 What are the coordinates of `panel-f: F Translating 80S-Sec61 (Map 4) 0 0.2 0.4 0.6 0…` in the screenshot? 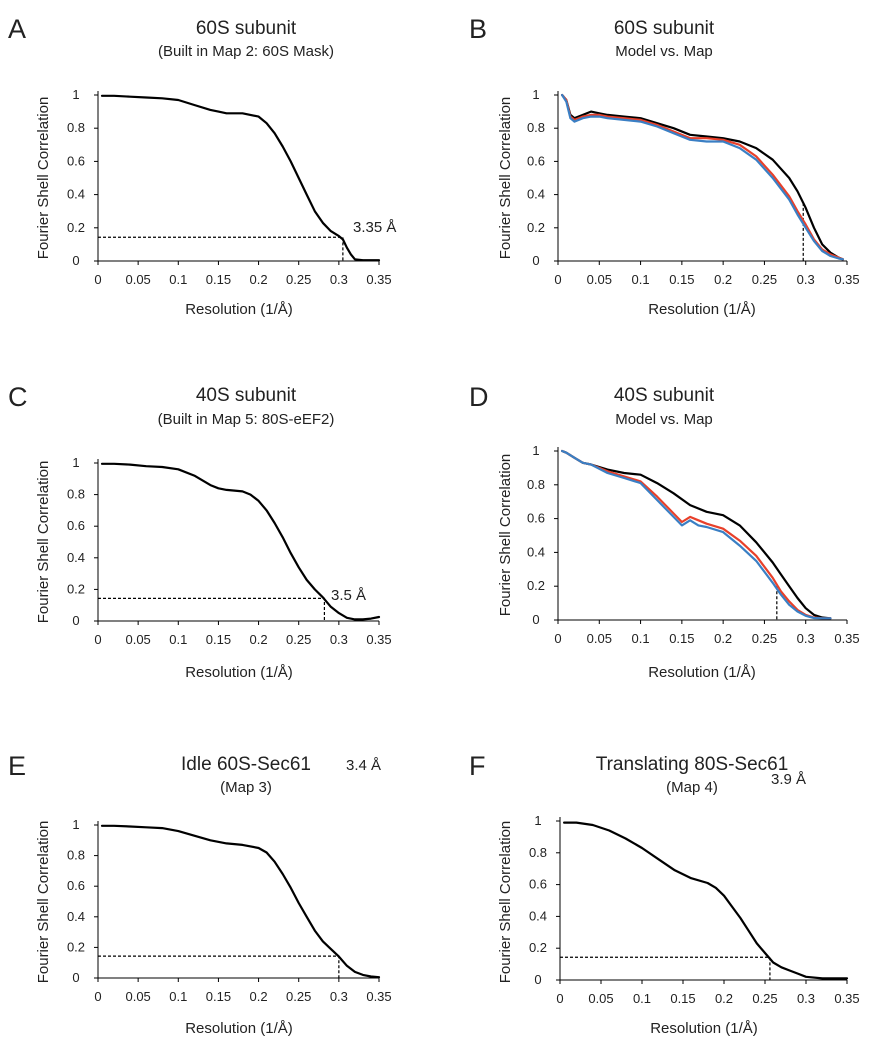 It's located at (664, 894).